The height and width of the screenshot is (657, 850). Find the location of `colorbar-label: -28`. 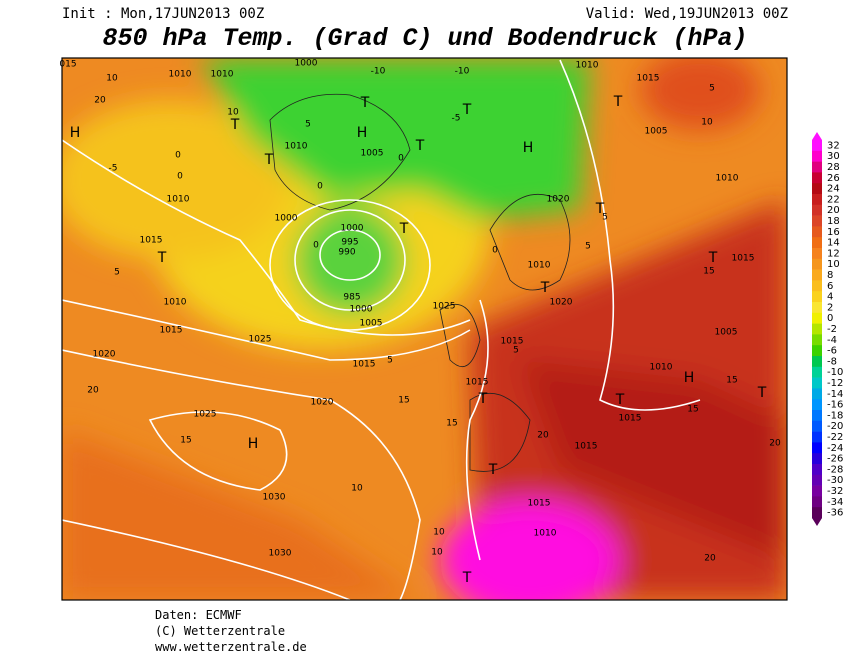

colorbar-label: -28 is located at coordinates (835, 469).